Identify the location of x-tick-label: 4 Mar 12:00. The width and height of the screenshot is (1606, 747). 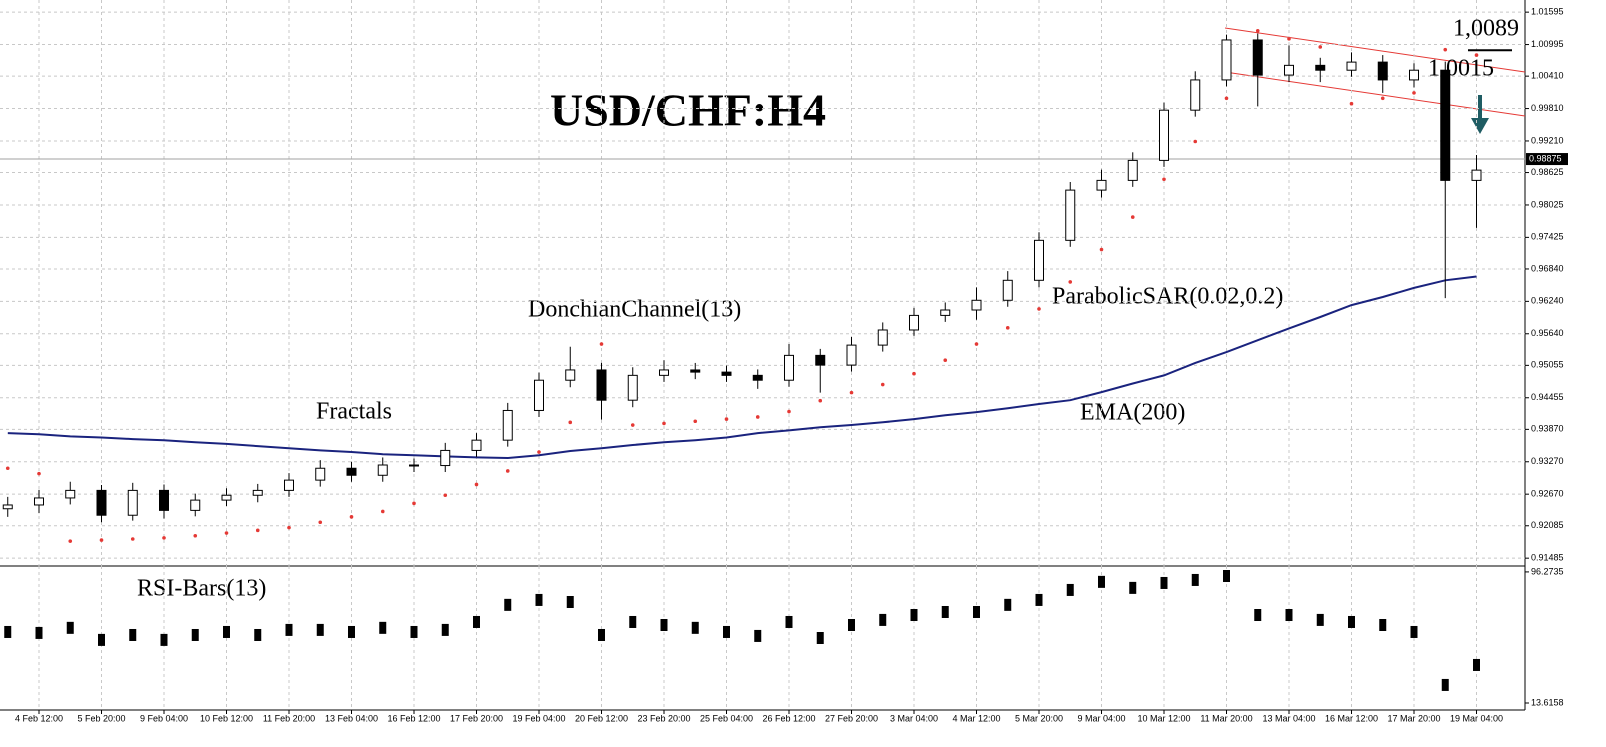
(976, 718).